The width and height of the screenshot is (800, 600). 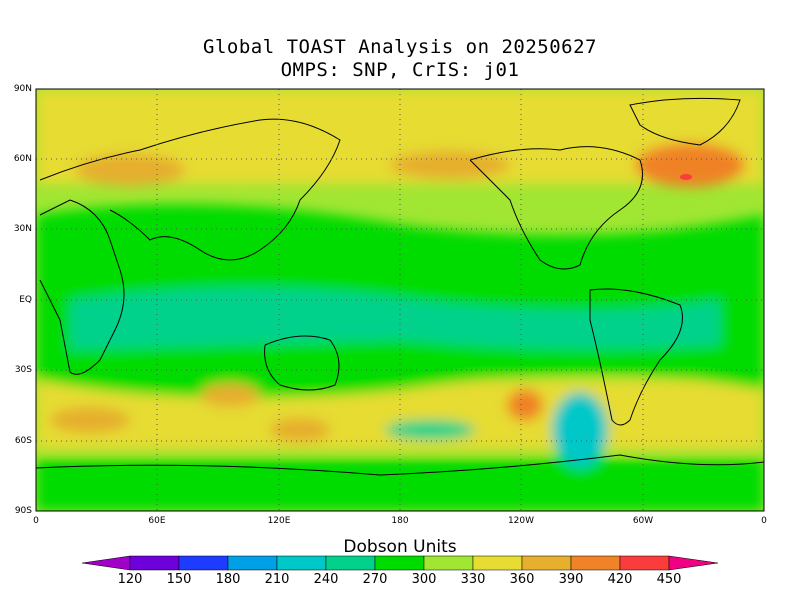 What do you see at coordinates (130, 579) in the screenshot?
I see `colorbar-level-label: 120` at bounding box center [130, 579].